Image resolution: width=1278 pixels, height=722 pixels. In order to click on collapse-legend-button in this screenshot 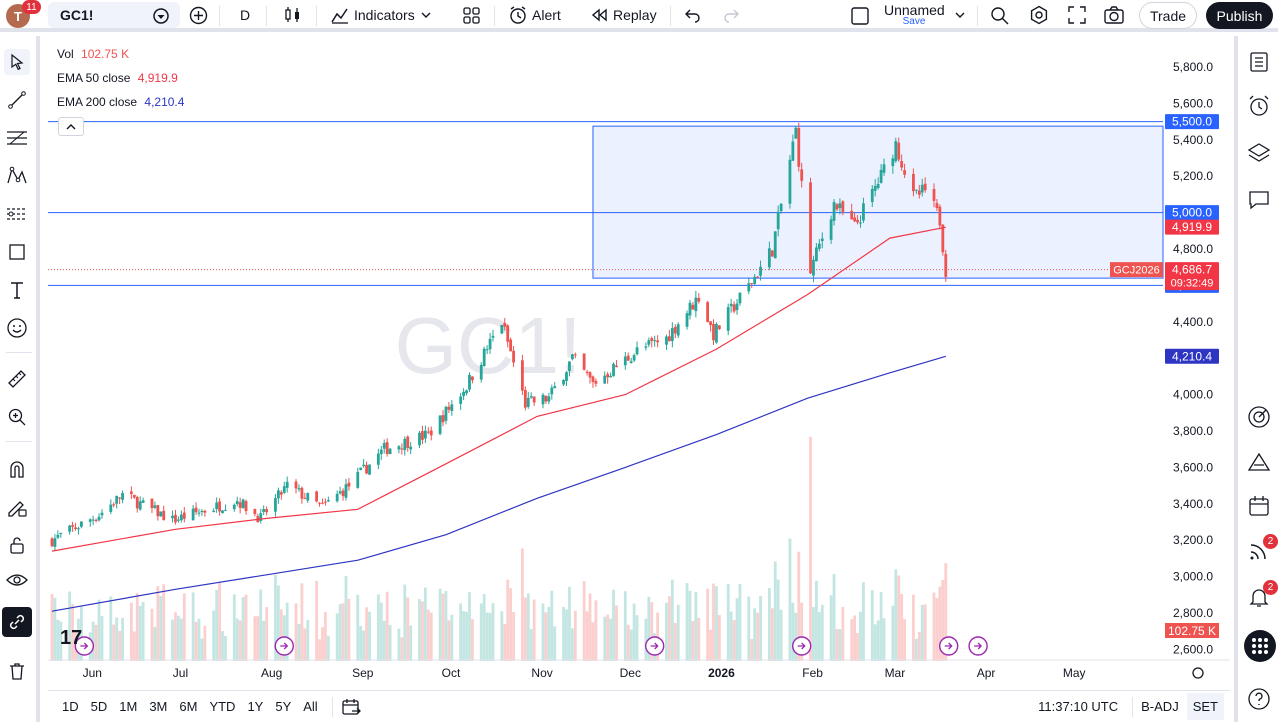, I will do `click(71, 126)`.